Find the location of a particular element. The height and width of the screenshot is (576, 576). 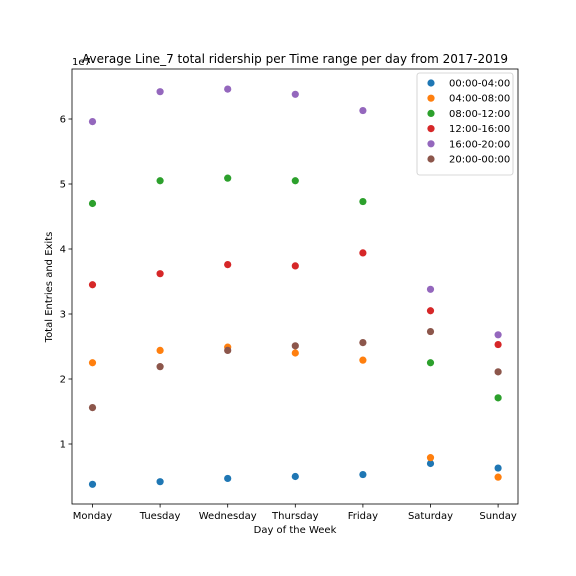

x-tick-label: Sunday is located at coordinates (497, 516).